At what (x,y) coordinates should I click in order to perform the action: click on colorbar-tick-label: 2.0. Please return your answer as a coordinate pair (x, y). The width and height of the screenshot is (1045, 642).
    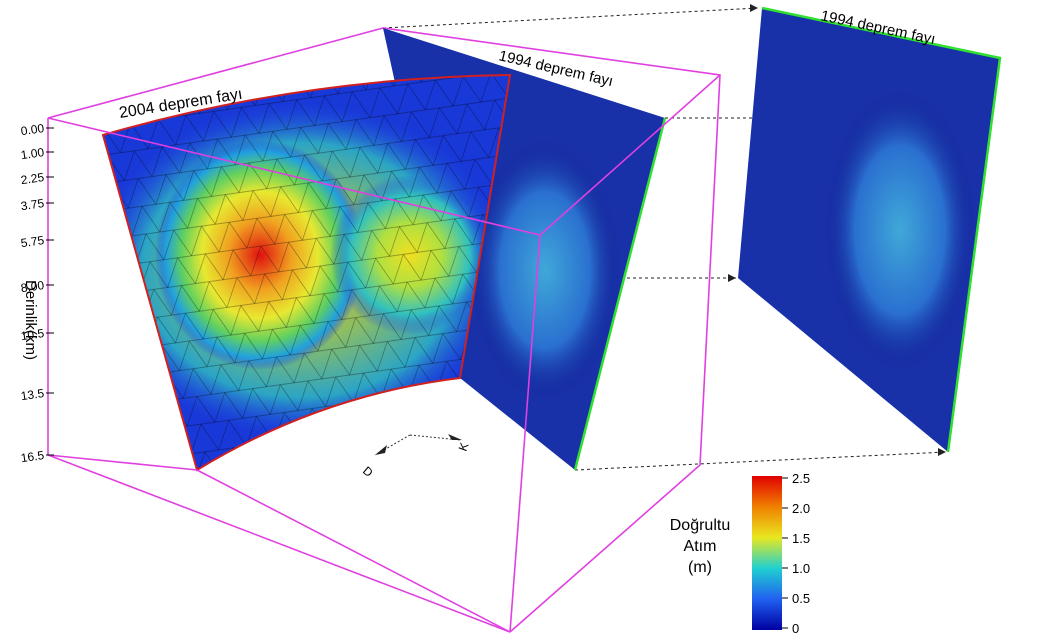
    Looking at the image, I should click on (801, 508).